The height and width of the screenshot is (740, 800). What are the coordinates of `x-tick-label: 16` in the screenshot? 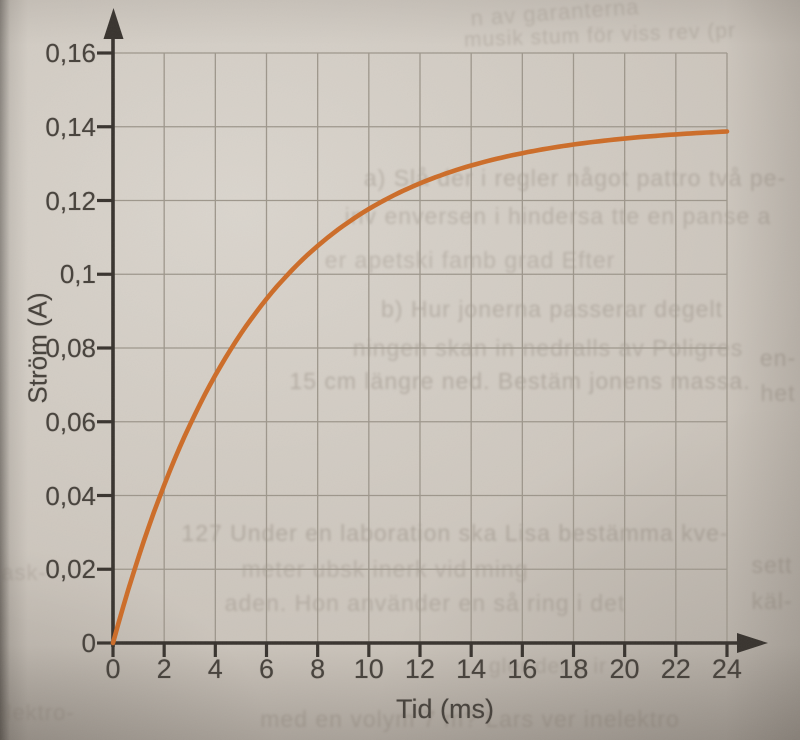 It's located at (522, 669).